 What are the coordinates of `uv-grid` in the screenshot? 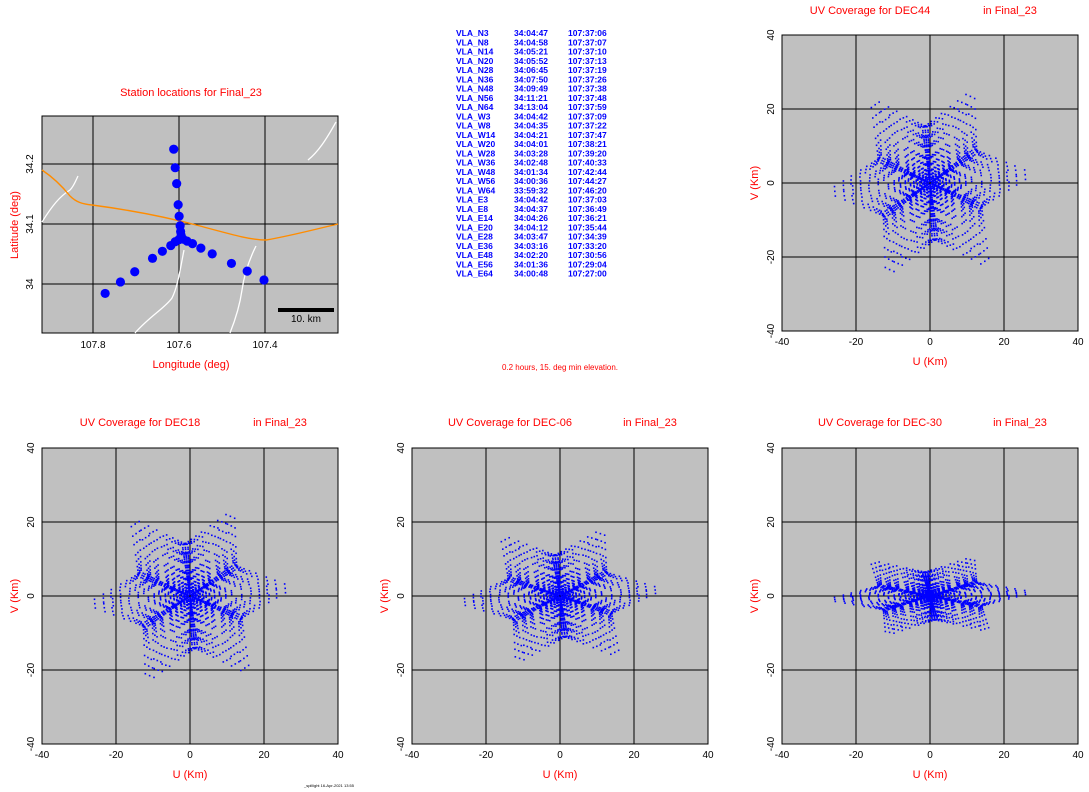 It's located at (930, 183).